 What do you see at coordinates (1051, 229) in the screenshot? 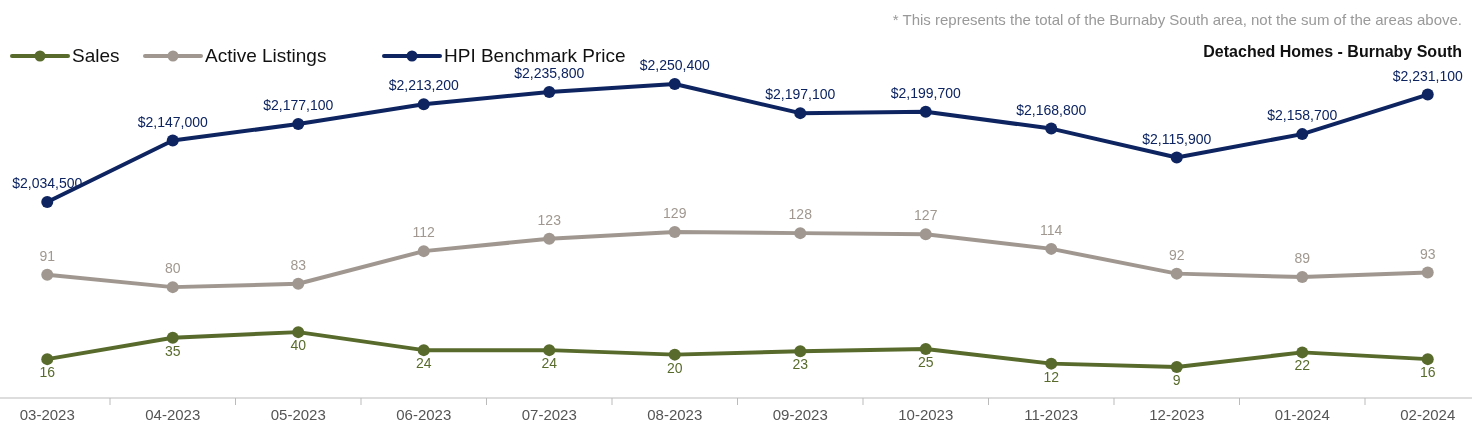
I see `data-label: 114` at bounding box center [1051, 229].